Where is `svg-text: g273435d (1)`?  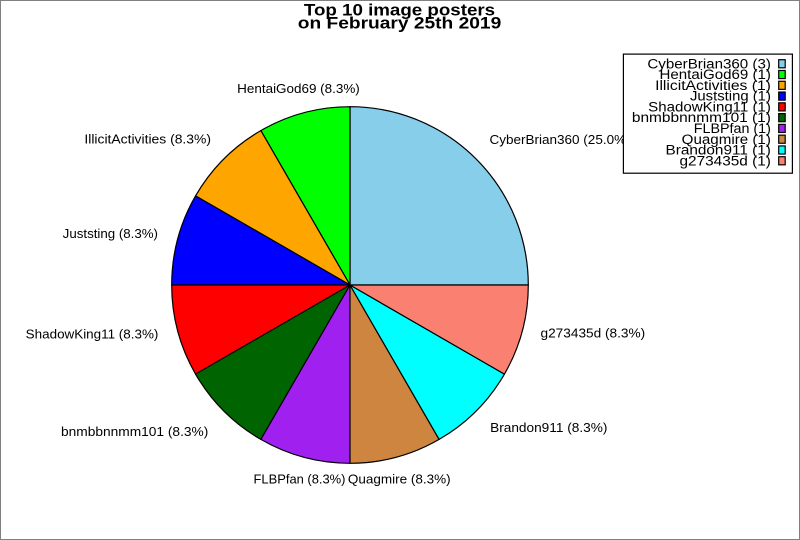
svg-text: g273435d (1) is located at coordinates (725, 161).